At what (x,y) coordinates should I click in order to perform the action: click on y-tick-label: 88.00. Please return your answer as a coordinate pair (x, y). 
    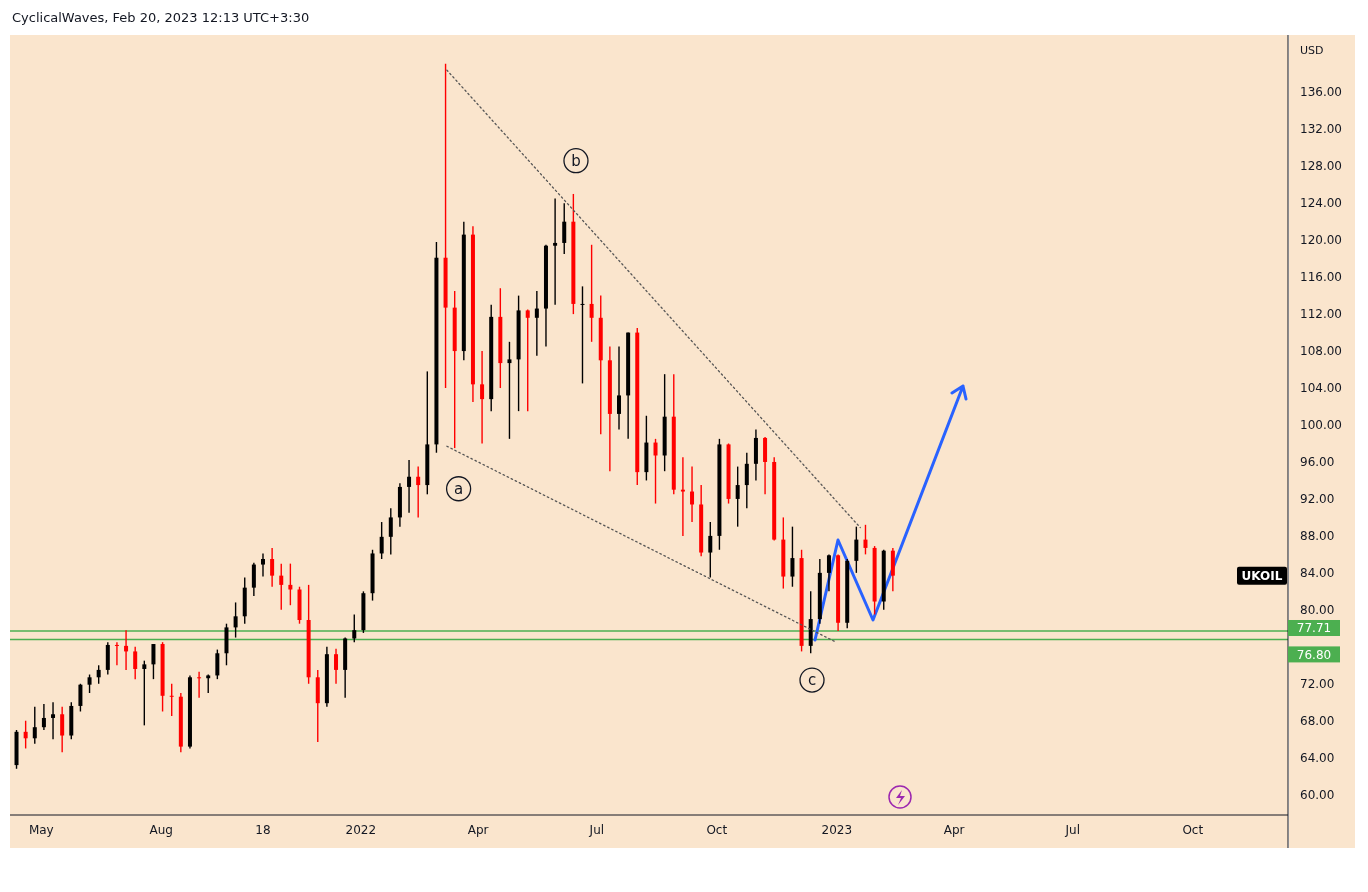
    Looking at the image, I should click on (1317, 536).